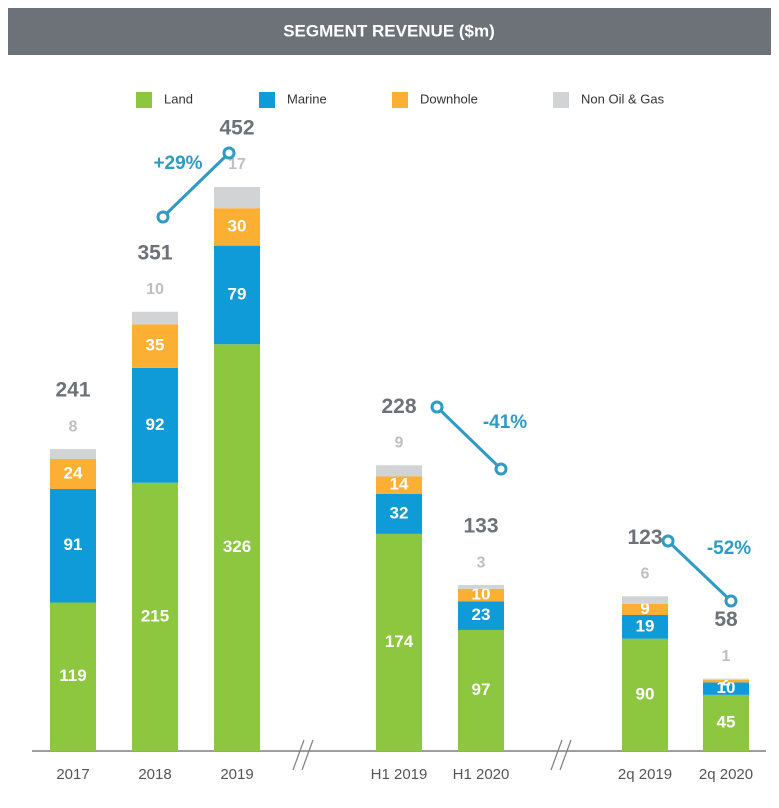 The image size is (779, 808). I want to click on total-label: 58, so click(726, 619).